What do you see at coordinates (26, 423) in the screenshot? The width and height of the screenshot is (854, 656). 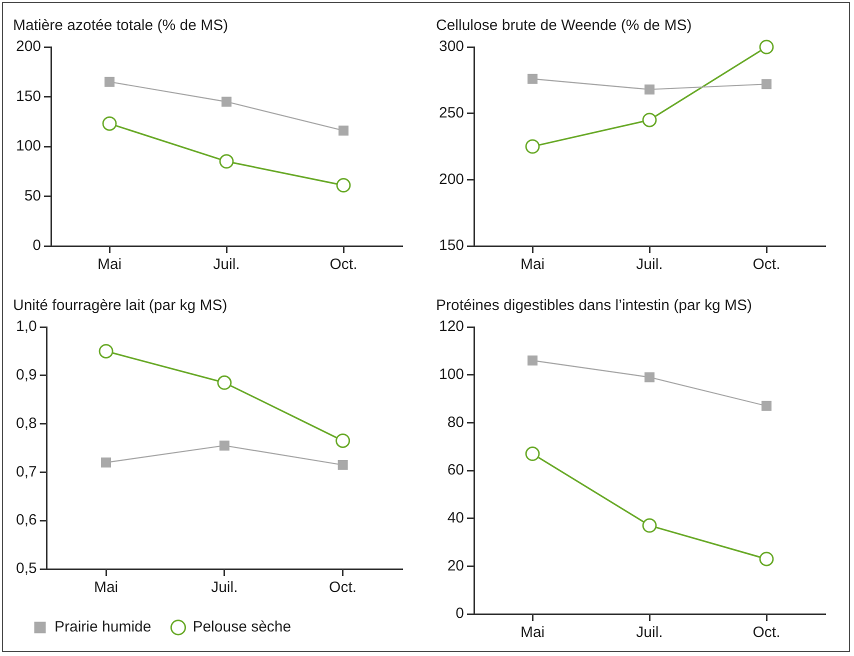 I see `y-tick-label: 0,8` at bounding box center [26, 423].